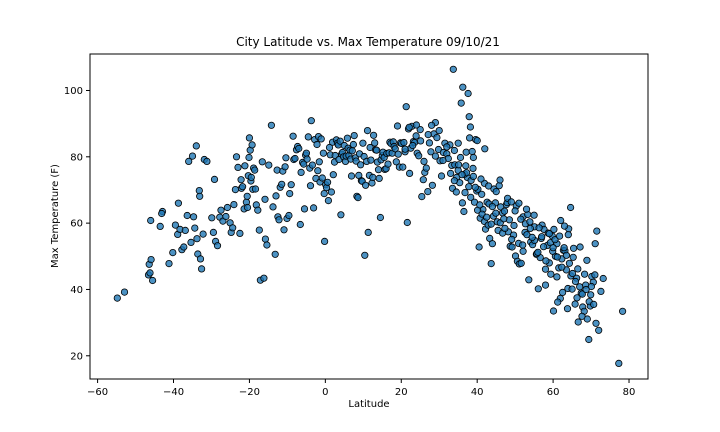 This screenshot has width=720, height=432. Describe the element at coordinates (361, 388) in the screenshot. I see `x-axis-ticks: −60 −40 −20 0 20 40 60 80` at that location.